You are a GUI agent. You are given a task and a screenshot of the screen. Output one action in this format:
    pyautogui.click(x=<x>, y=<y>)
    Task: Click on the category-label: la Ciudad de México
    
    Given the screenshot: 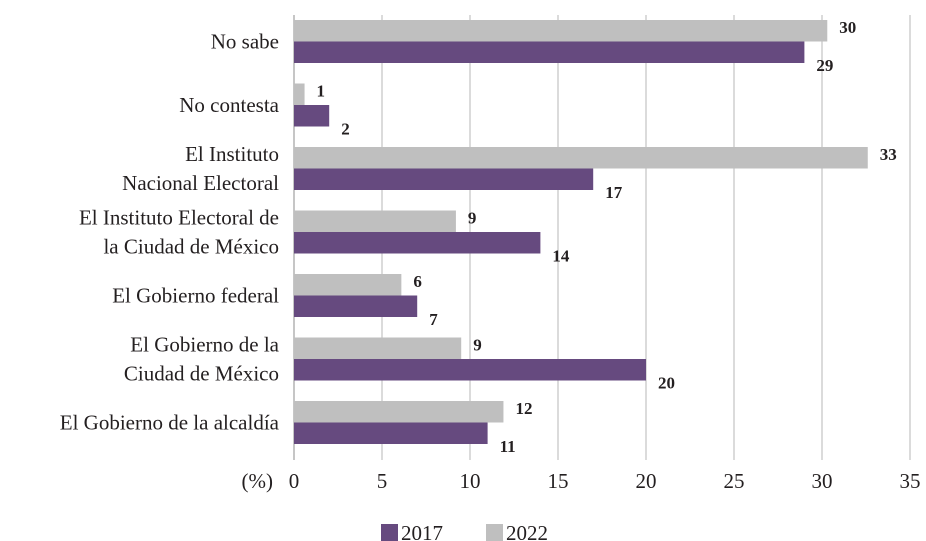 What is the action you would take?
    pyautogui.click(x=191, y=247)
    